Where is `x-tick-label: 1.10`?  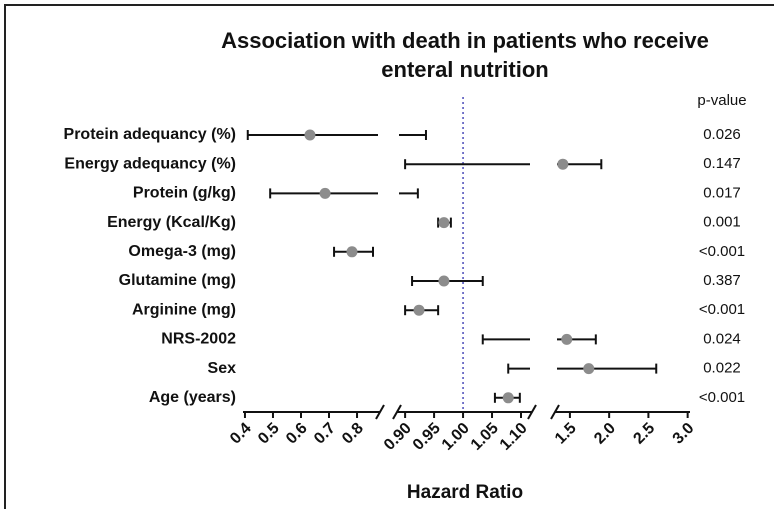
x-tick-label: 1.10 is located at coordinates (514, 437).